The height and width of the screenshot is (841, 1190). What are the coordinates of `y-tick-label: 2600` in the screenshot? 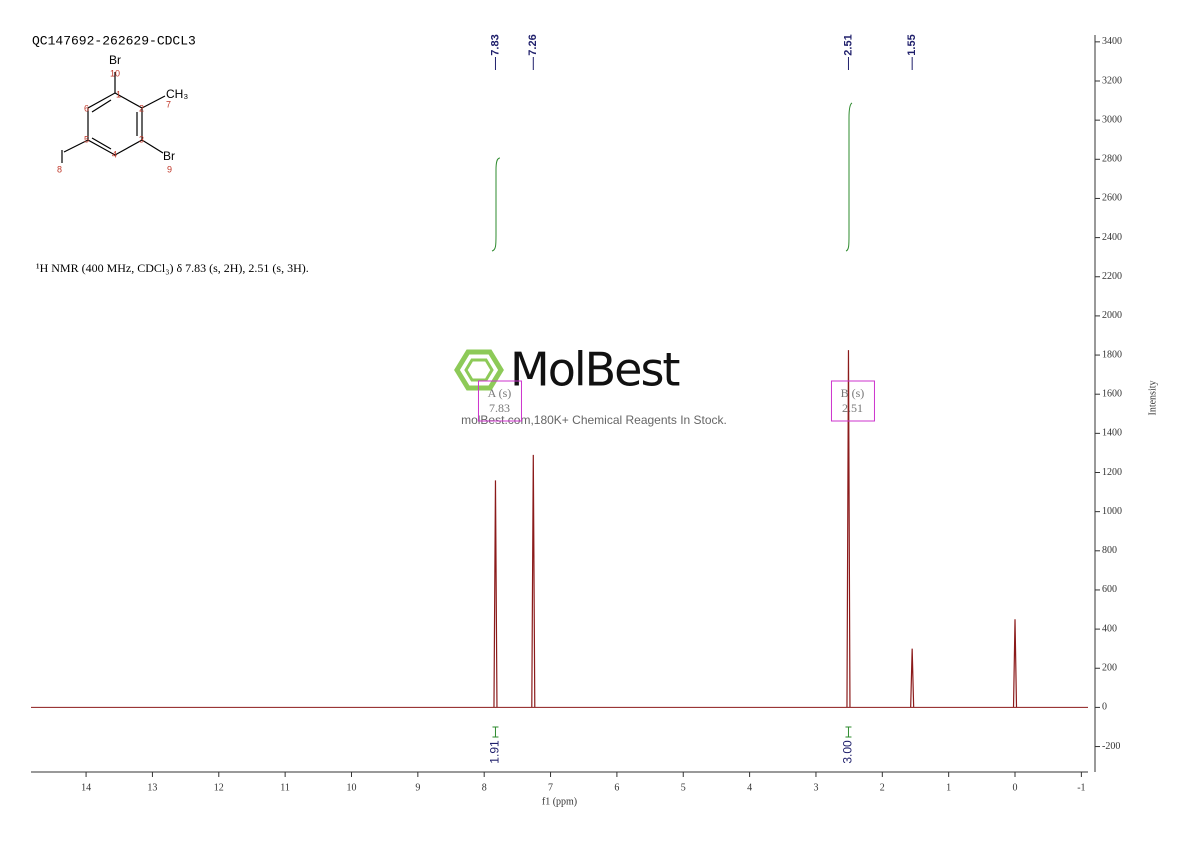 It's located at (1112, 198).